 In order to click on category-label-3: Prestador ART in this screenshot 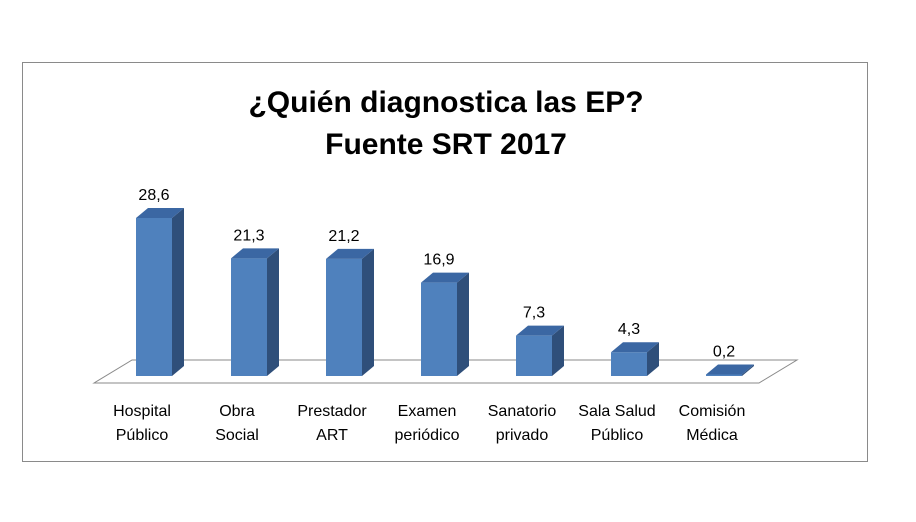, I will do `click(332, 423)`.